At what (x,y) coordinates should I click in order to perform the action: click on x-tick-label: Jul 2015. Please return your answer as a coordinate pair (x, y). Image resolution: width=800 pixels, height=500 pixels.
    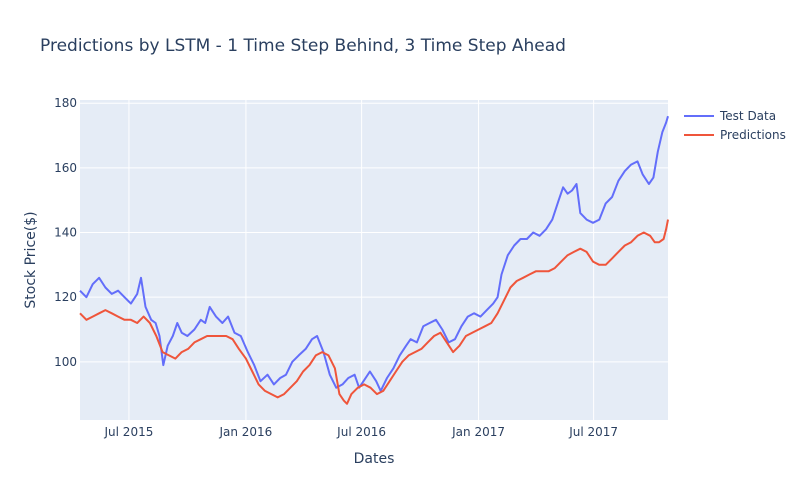
    Looking at the image, I should click on (129, 432).